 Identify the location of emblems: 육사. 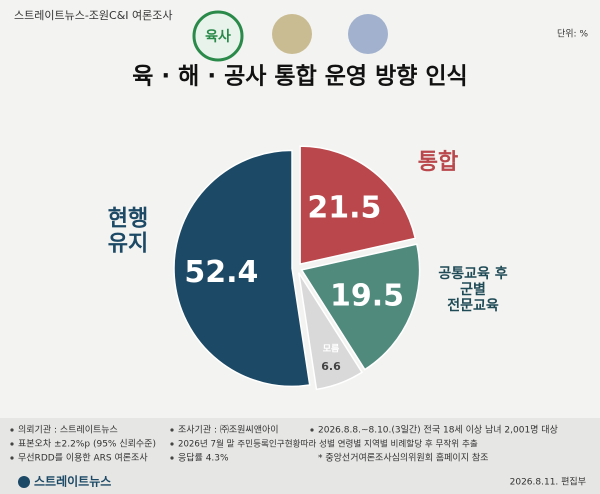
(290, 36).